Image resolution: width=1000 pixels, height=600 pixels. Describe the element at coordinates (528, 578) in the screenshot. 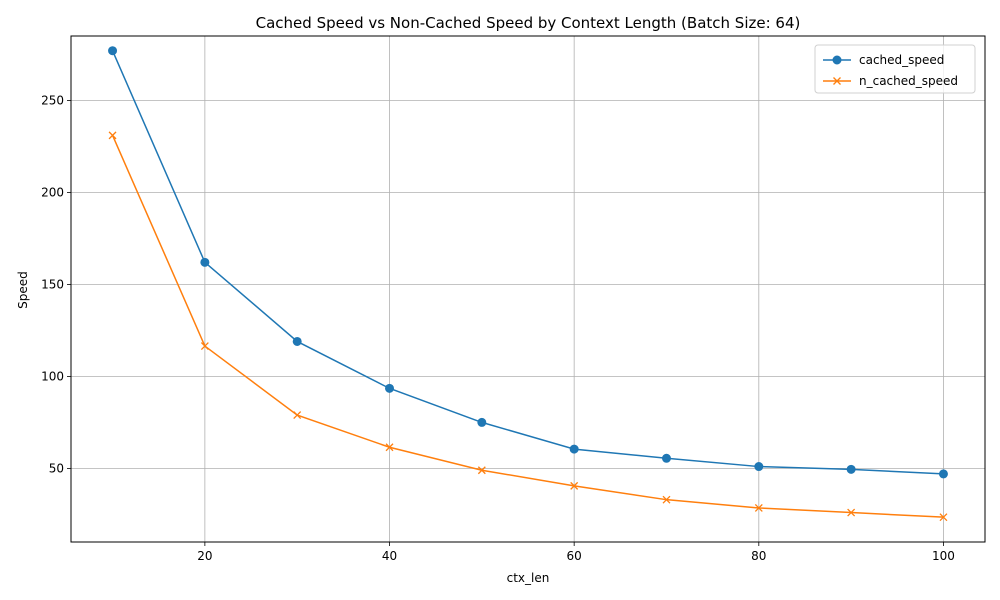

I see `x-axis-label: ctx_len` at that location.